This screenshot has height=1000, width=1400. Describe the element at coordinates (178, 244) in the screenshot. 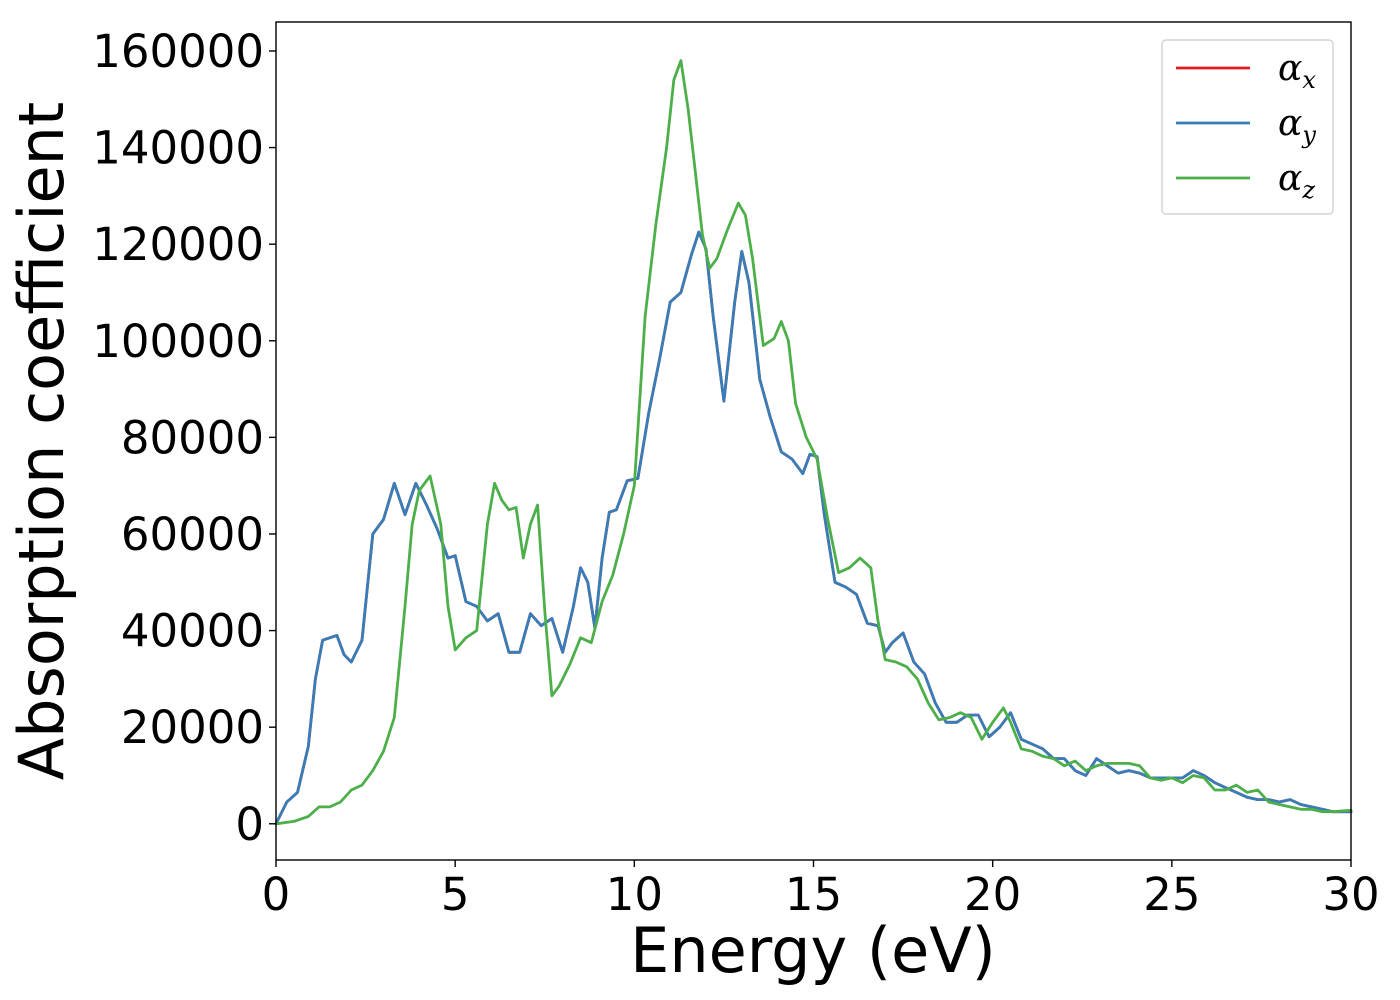

I see `y-tick-label: 120000` at that location.